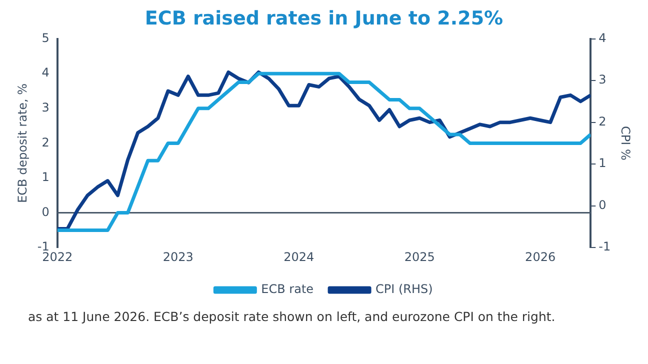 This screenshot has height=364, width=648. I want to click on y-axis-title: ECB deposit rate, %, so click(22, 143).